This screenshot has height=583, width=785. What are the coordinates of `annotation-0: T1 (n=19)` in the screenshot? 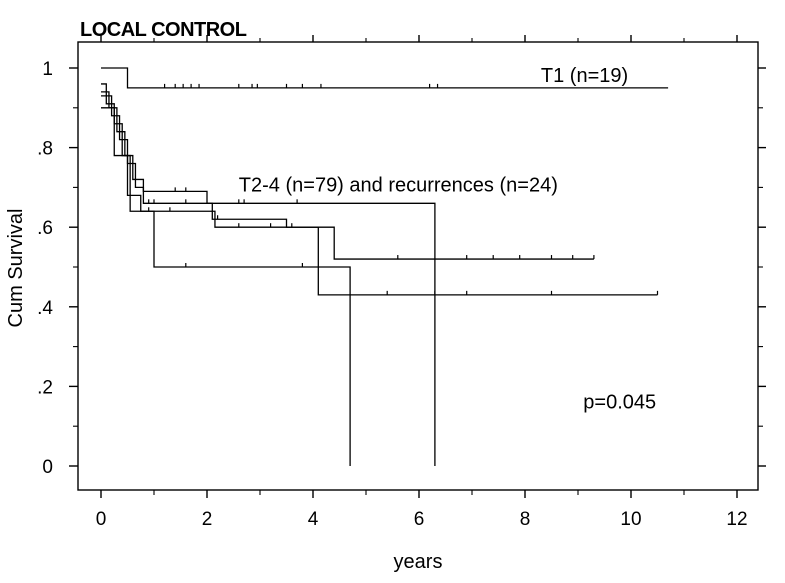 It's located at (584, 76).